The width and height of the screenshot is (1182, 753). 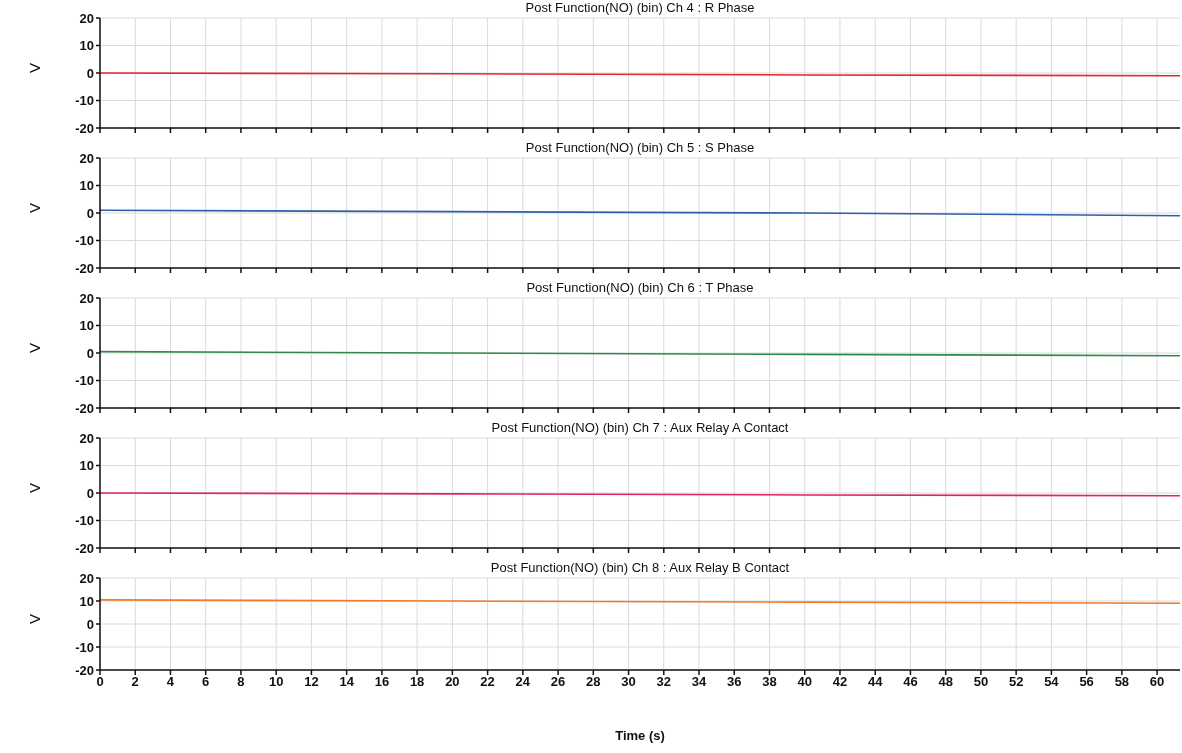 I want to click on x-tick-label: 52, so click(x=1016, y=682).